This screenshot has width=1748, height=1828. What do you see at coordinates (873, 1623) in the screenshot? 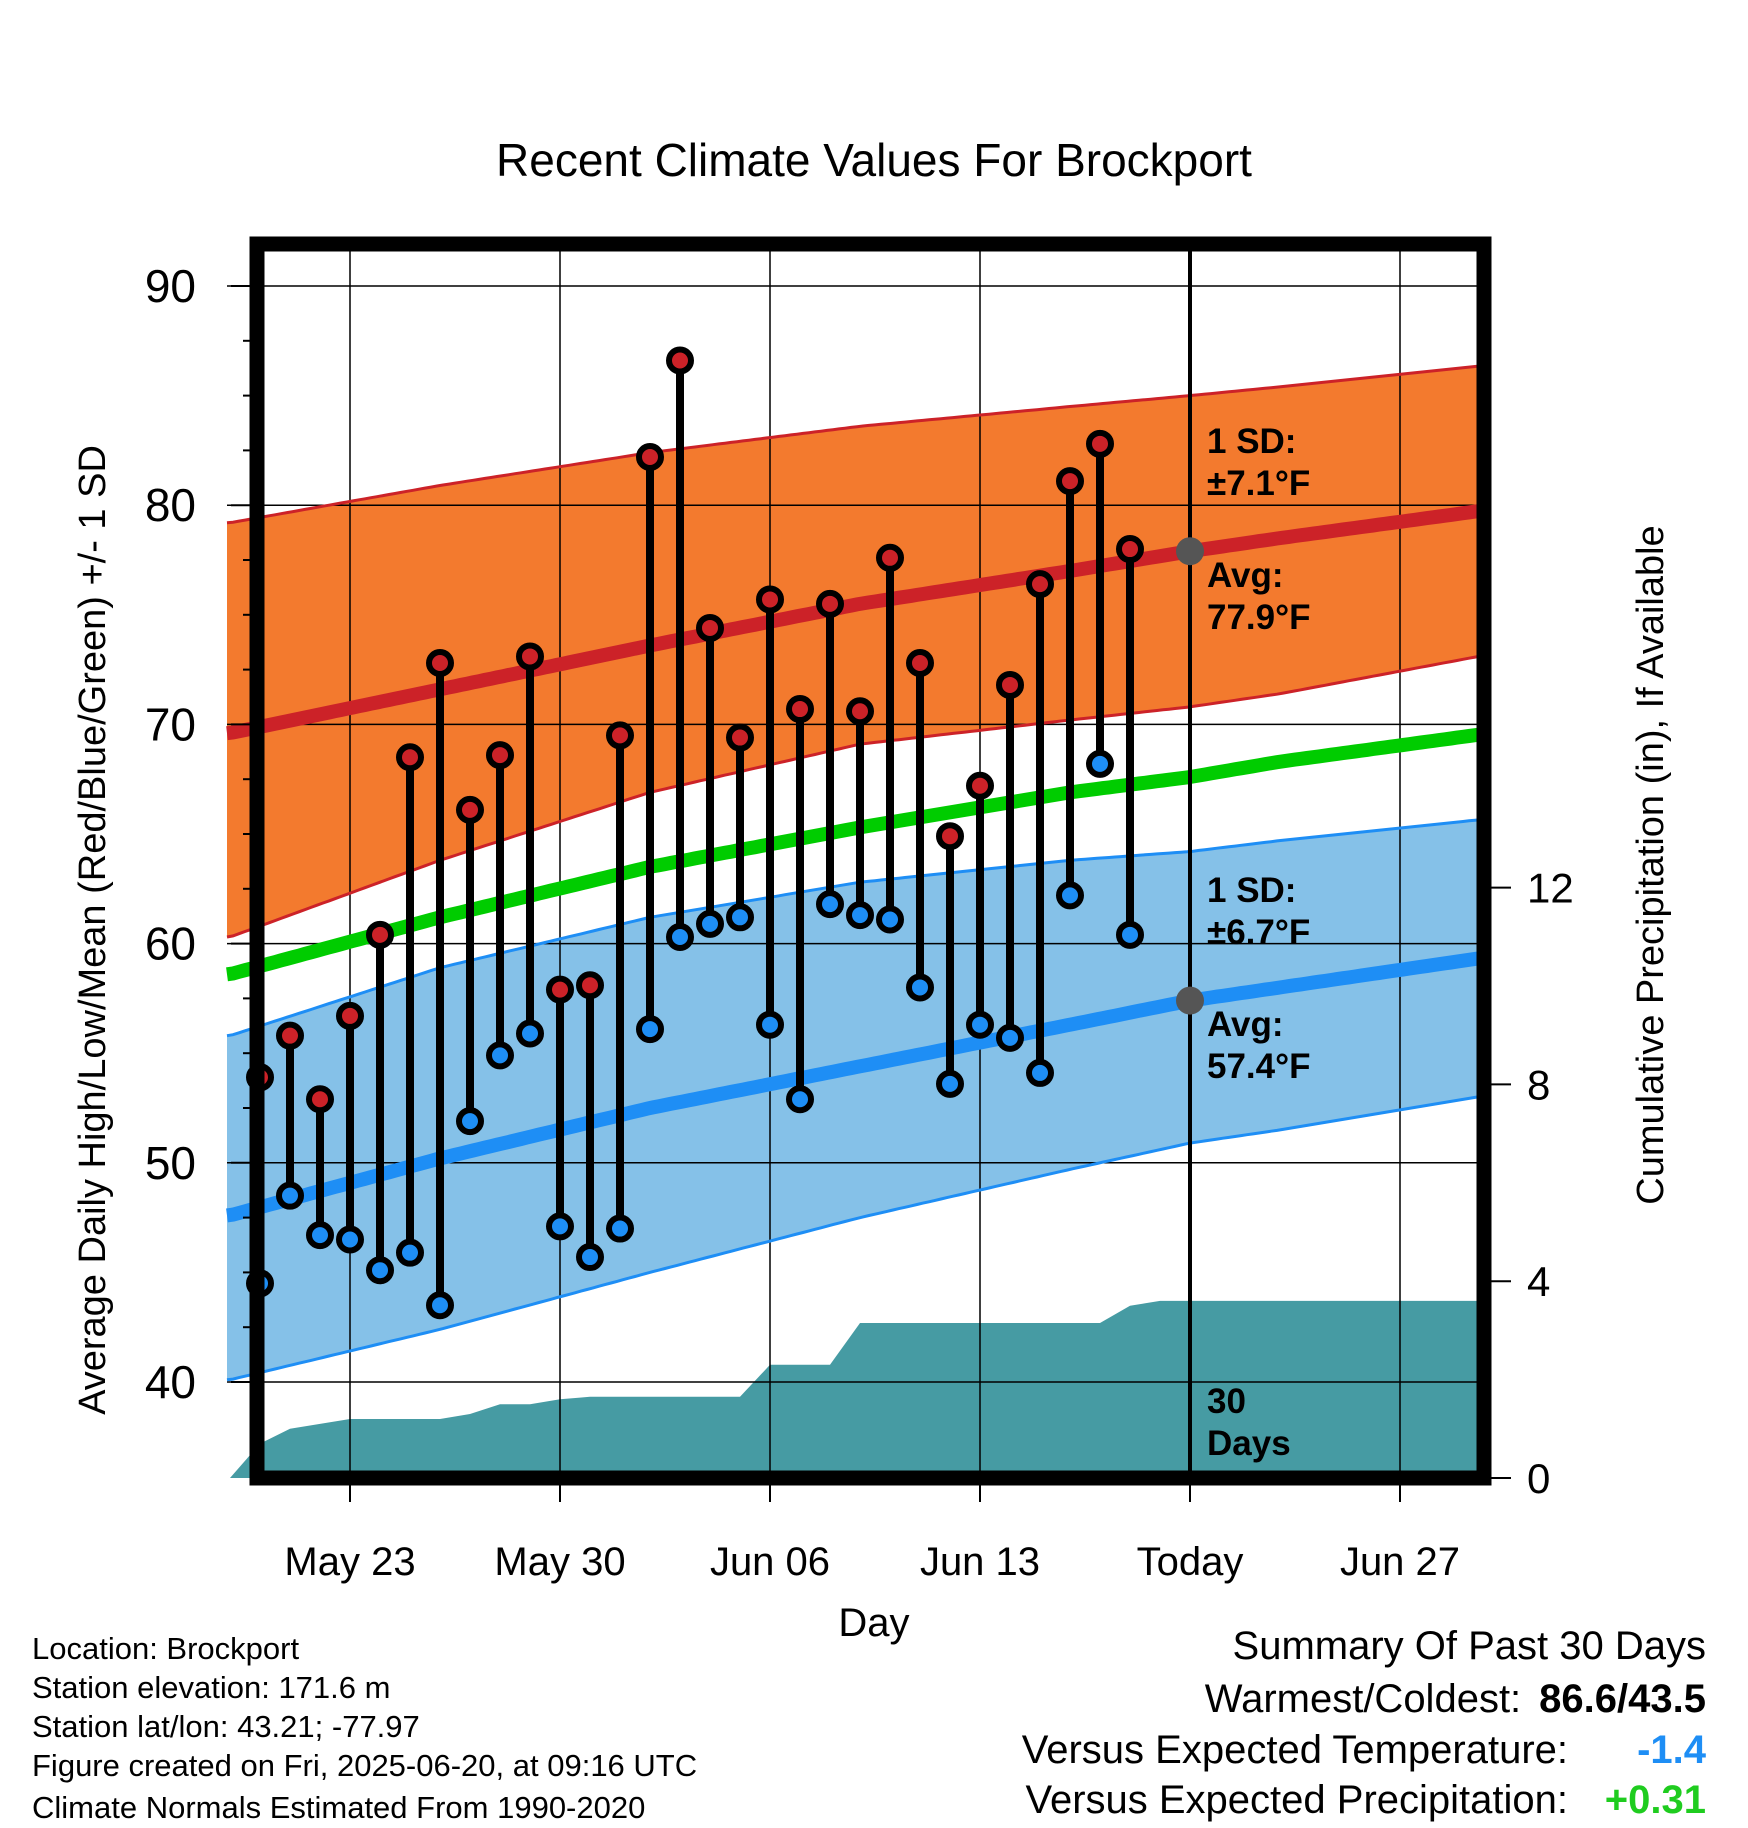
I see `x-axis-label: Day` at bounding box center [873, 1623].